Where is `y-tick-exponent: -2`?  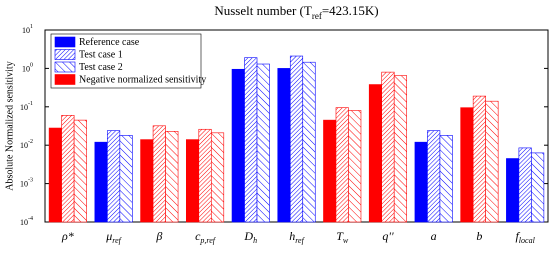 y-tick-exponent: -2 is located at coordinates (30, 143).